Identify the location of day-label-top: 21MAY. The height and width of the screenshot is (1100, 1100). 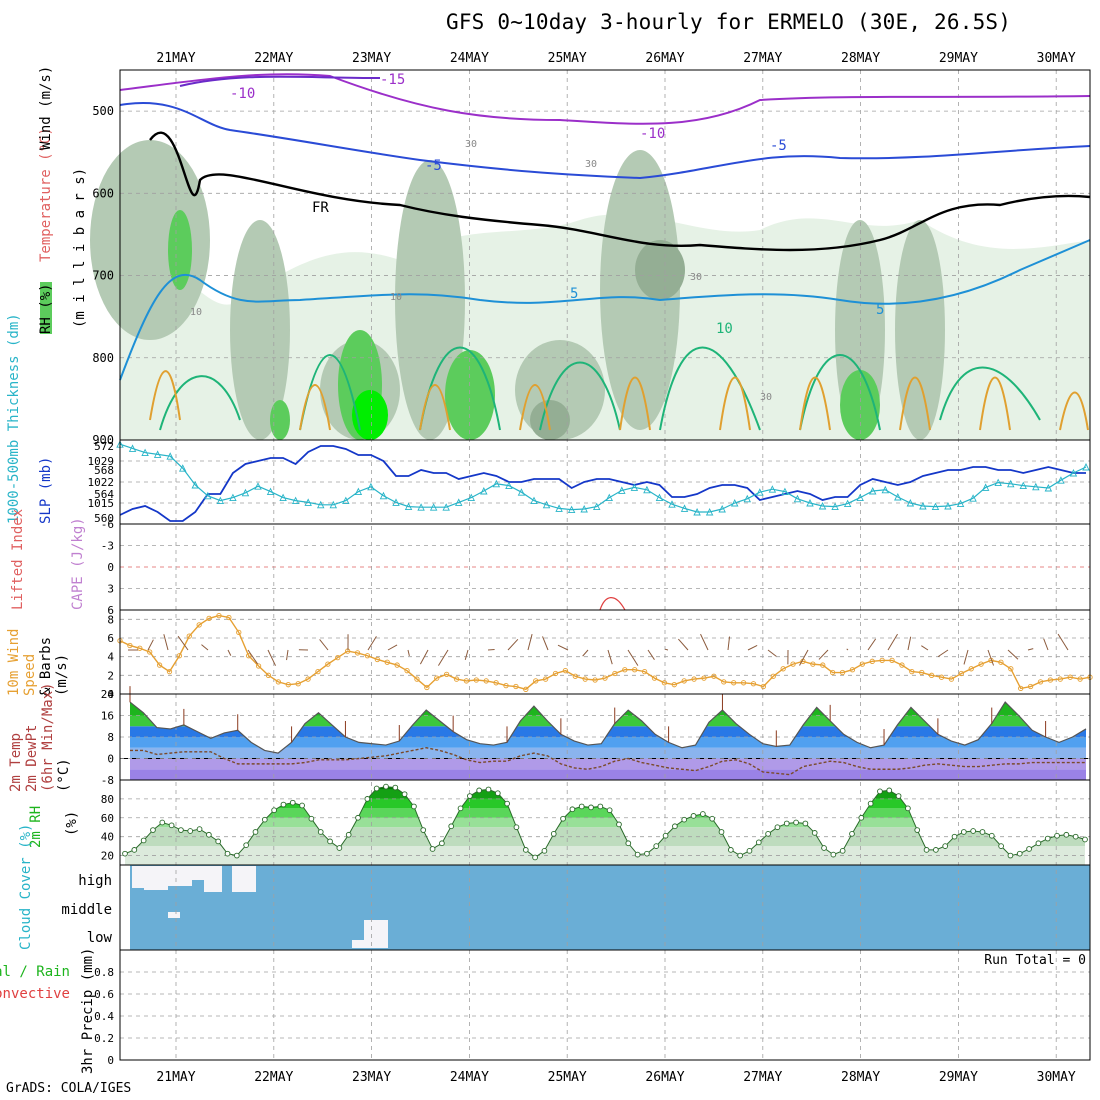
(175, 58).